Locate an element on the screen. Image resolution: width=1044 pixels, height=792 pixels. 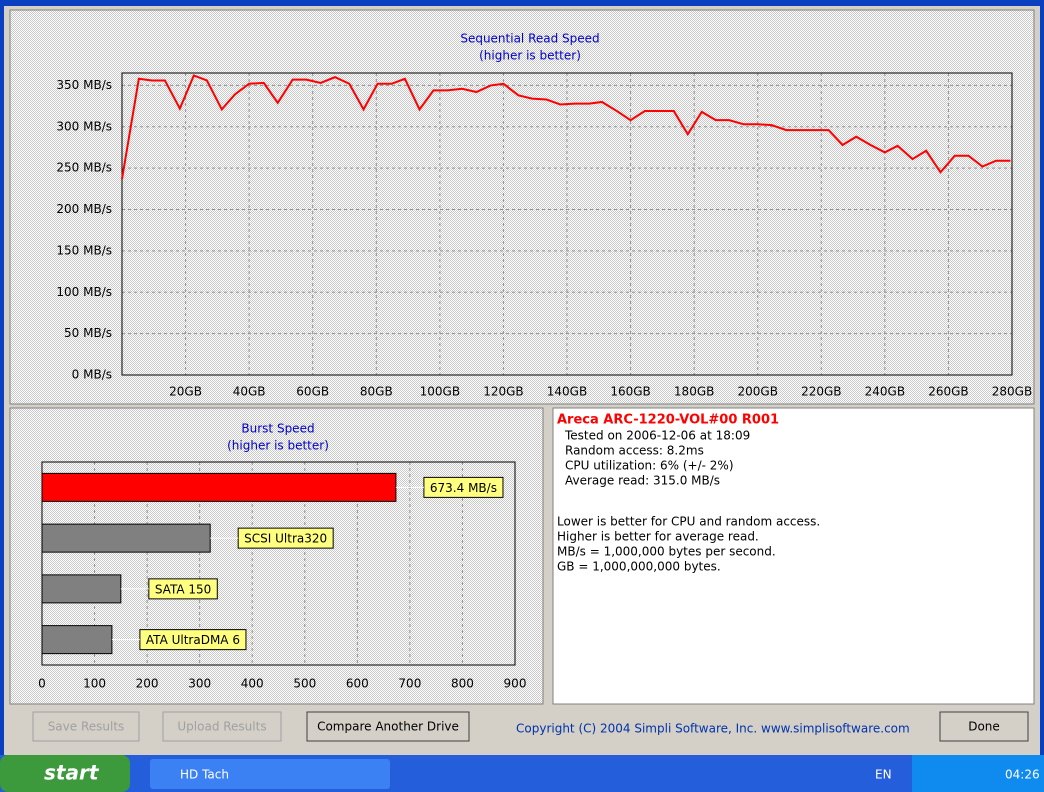
button-label: Done is located at coordinates (984, 727).